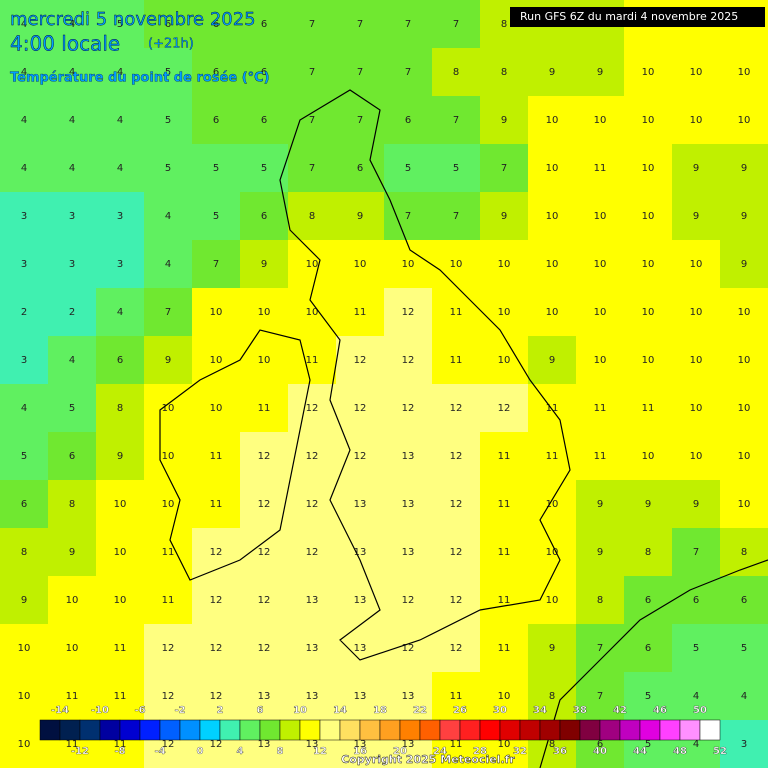 The height and width of the screenshot is (768, 768). I want to click on colorbar-label: 50, so click(700, 710).